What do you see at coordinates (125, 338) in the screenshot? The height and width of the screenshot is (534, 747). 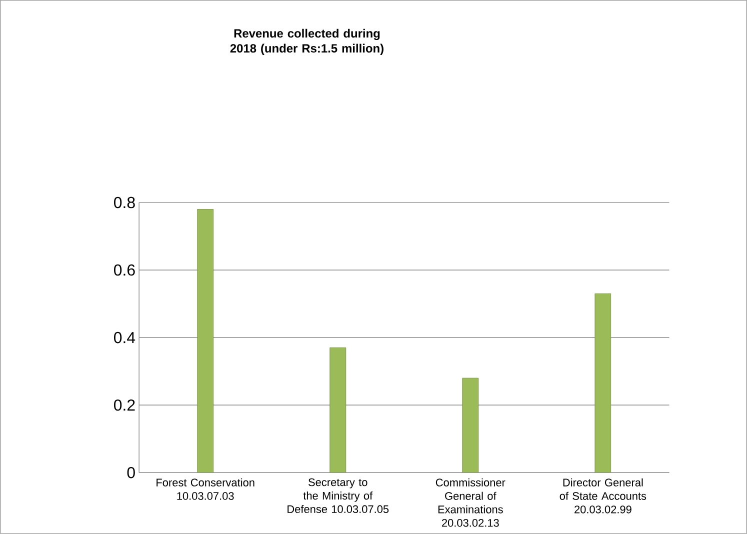 I see `y-tick-label: 0.4` at bounding box center [125, 338].